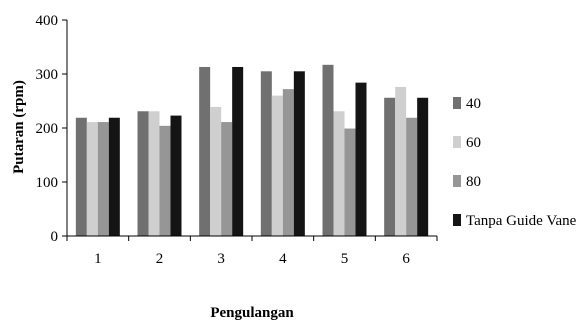  I want to click on y-axis-title: Putaran (rpm), so click(19, 127).